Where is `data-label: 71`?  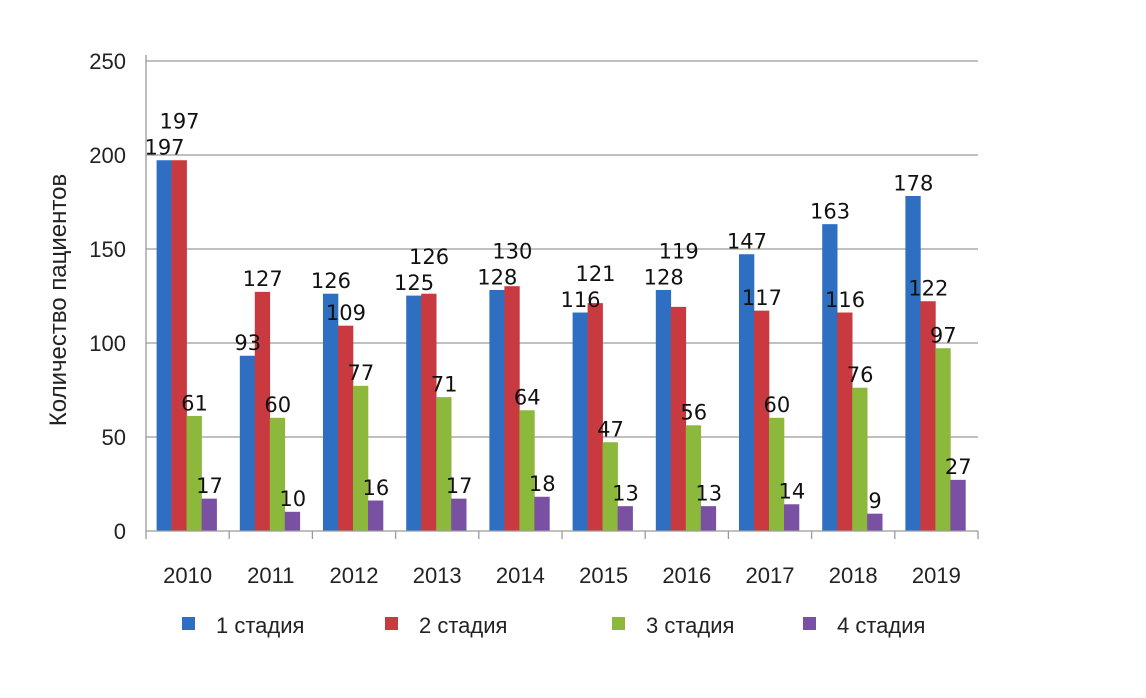 data-label: 71 is located at coordinates (444, 385).